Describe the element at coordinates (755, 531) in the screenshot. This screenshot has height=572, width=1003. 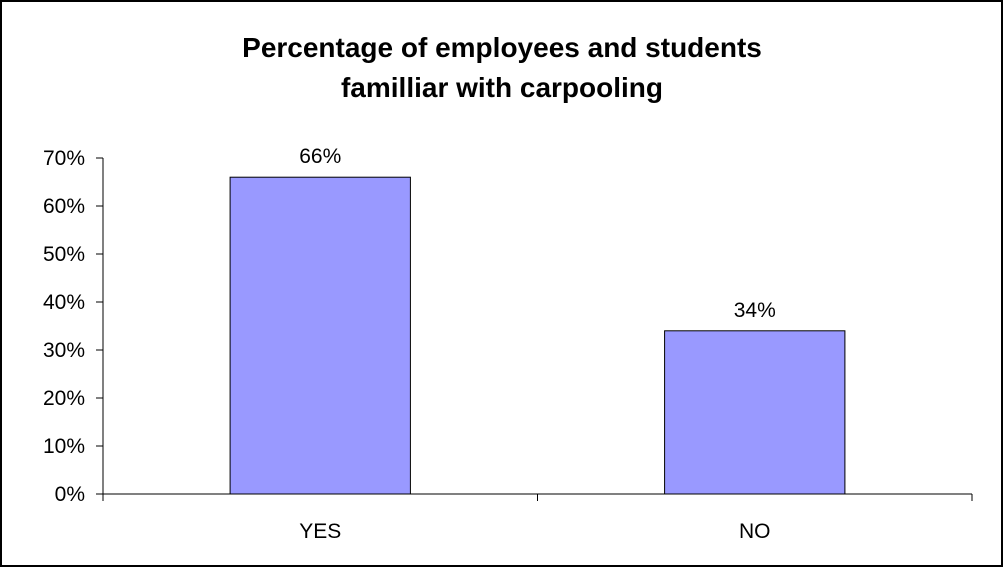
I see `x-category-label-no: NO` at that location.